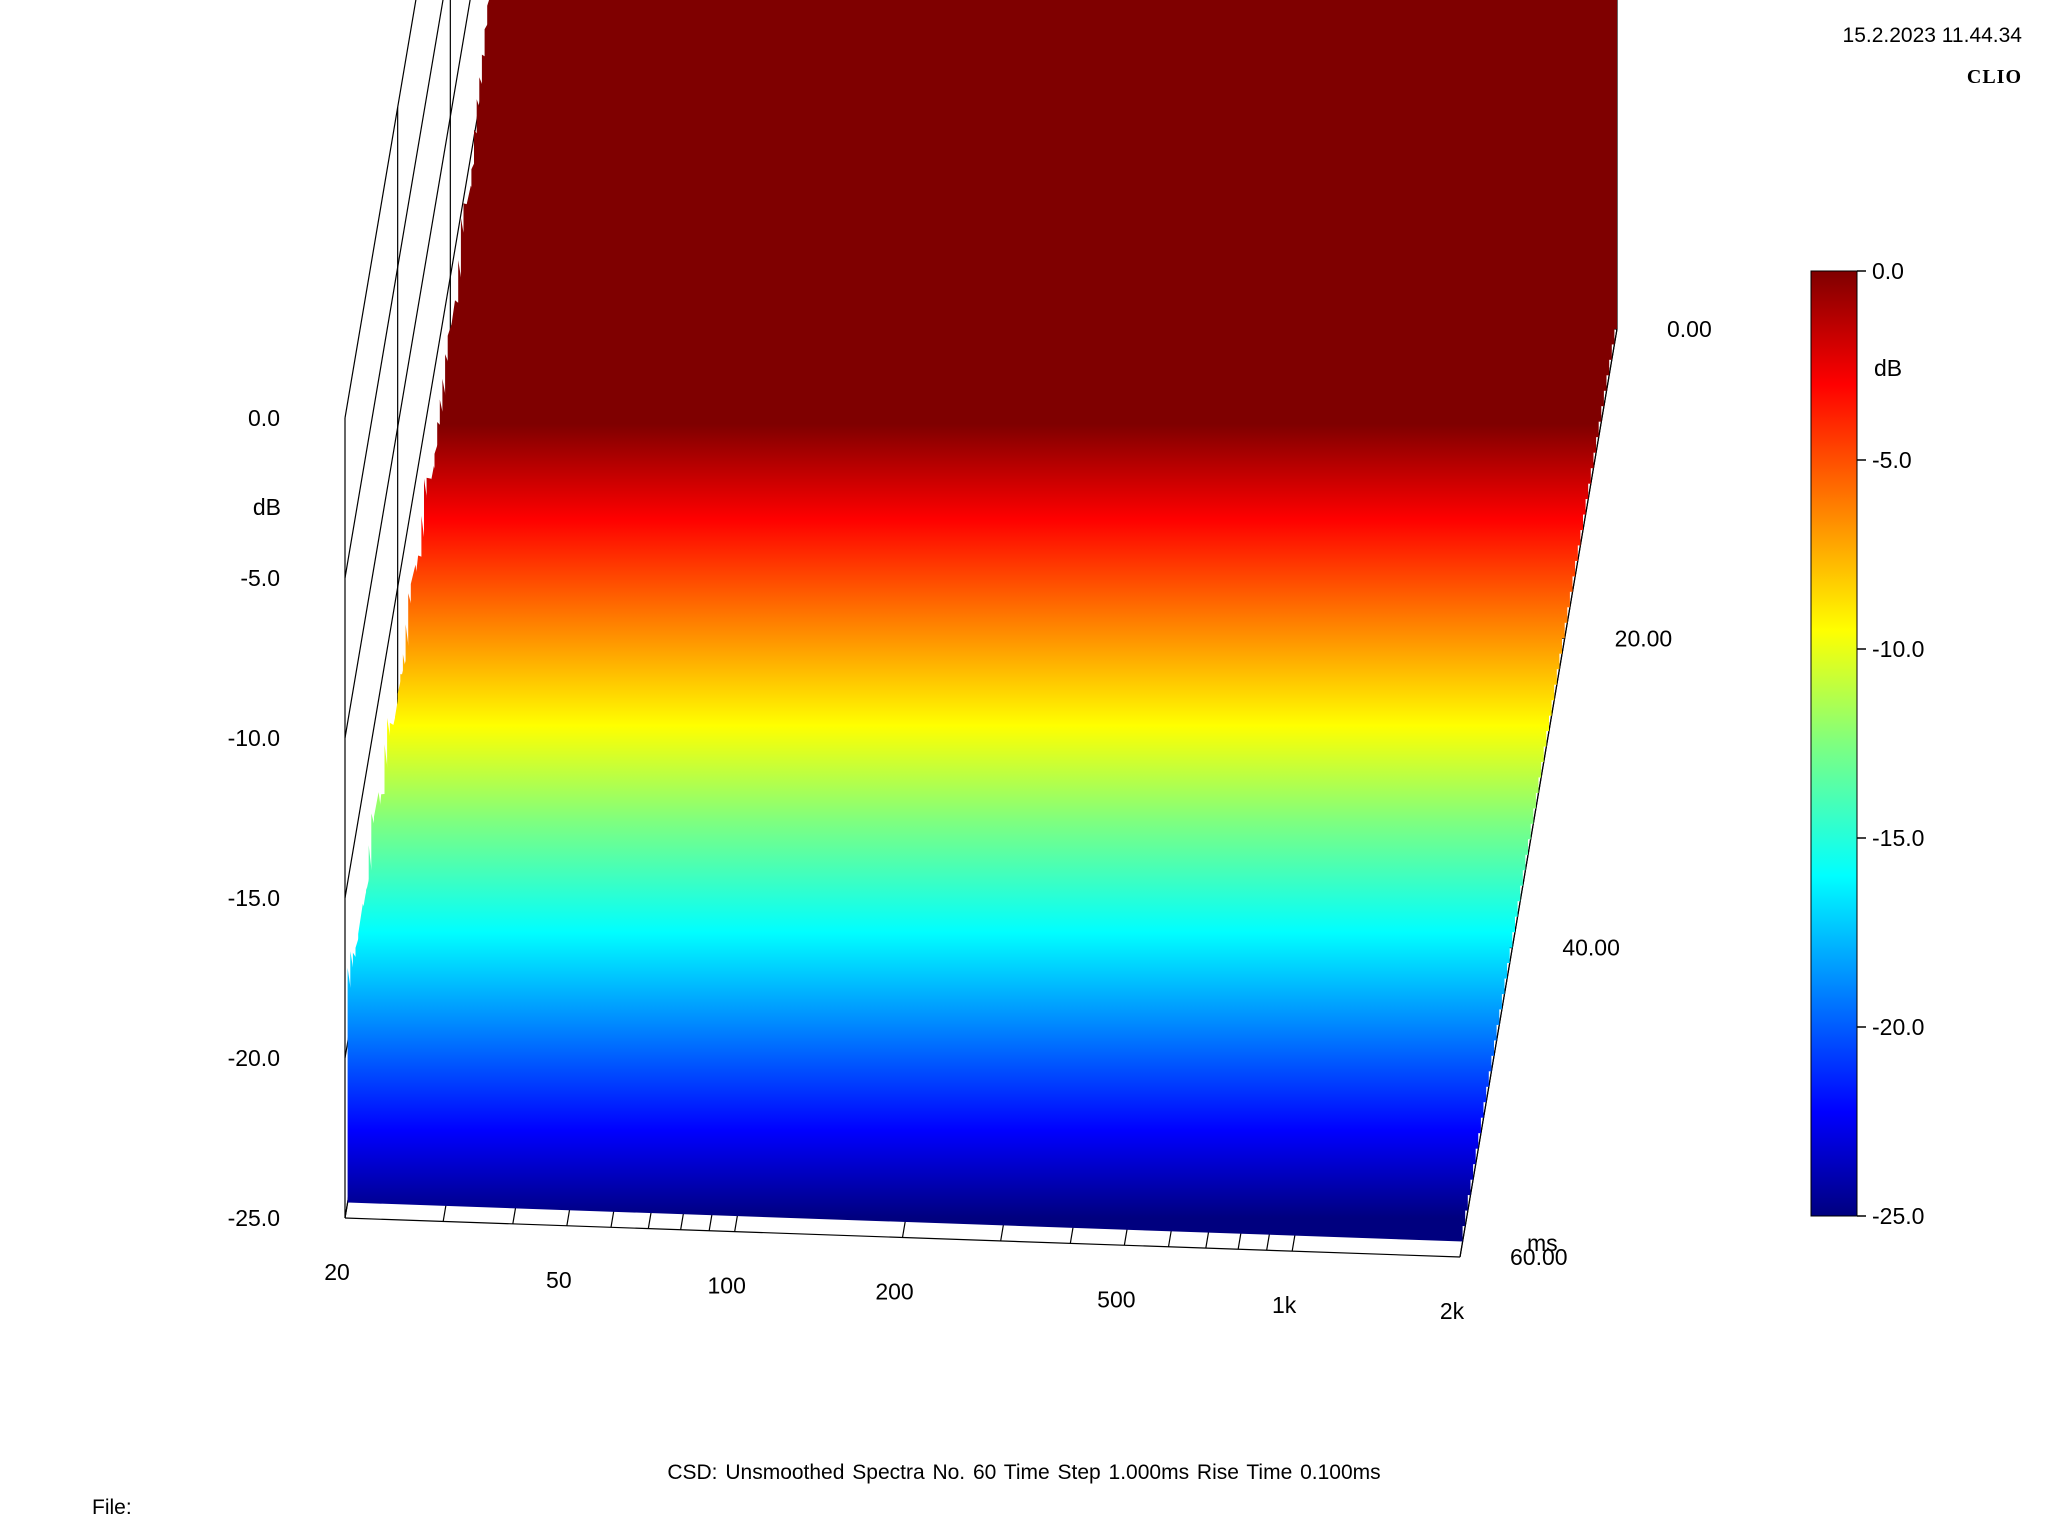 Image resolution: width=2048 pixels, height=1536 pixels. Describe the element at coordinates (1452, 1311) in the screenshot. I see `x-tick-label: 2k` at that location.